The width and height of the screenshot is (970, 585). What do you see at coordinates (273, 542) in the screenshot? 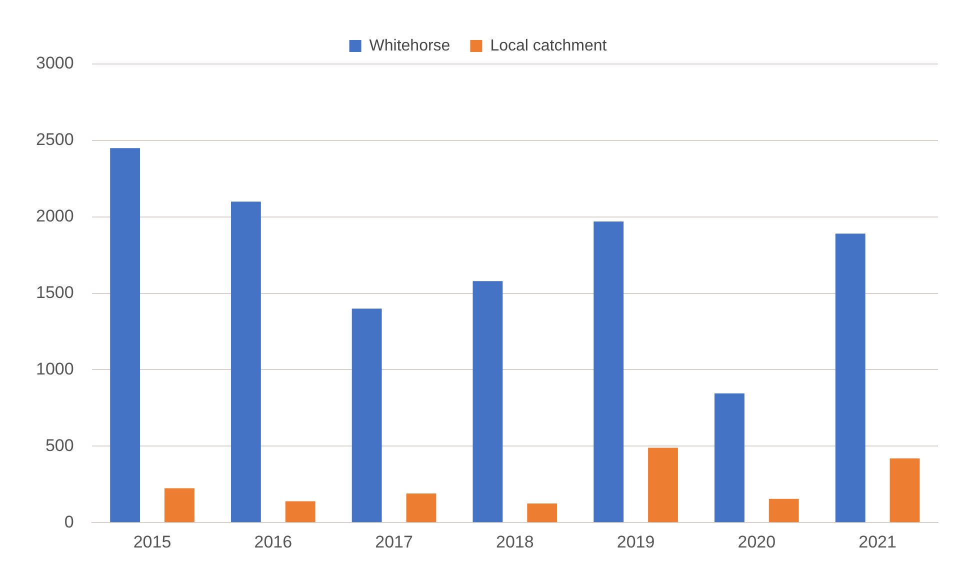
I see `x-tick-label: 2016` at bounding box center [273, 542].